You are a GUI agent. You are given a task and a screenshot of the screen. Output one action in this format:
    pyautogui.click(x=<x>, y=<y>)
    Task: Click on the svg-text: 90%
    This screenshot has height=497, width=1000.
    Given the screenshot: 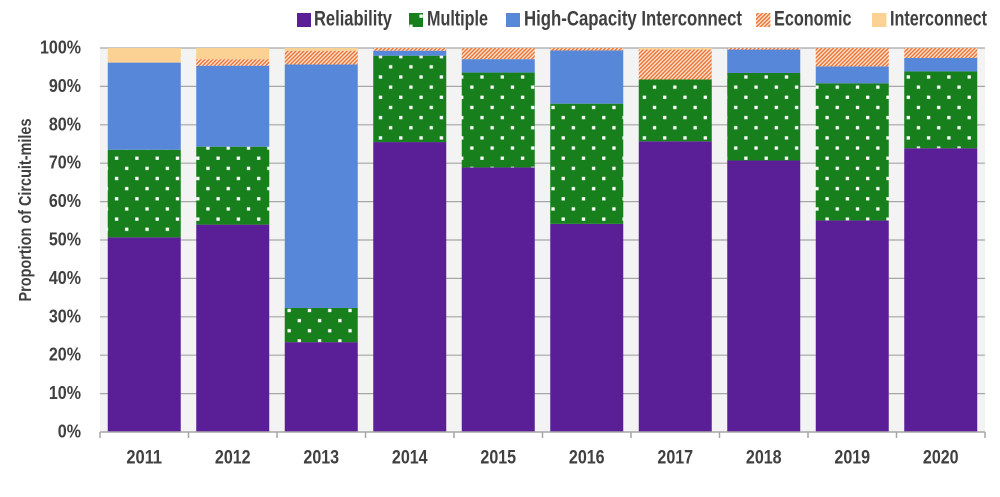 What is the action you would take?
    pyautogui.click(x=65, y=86)
    